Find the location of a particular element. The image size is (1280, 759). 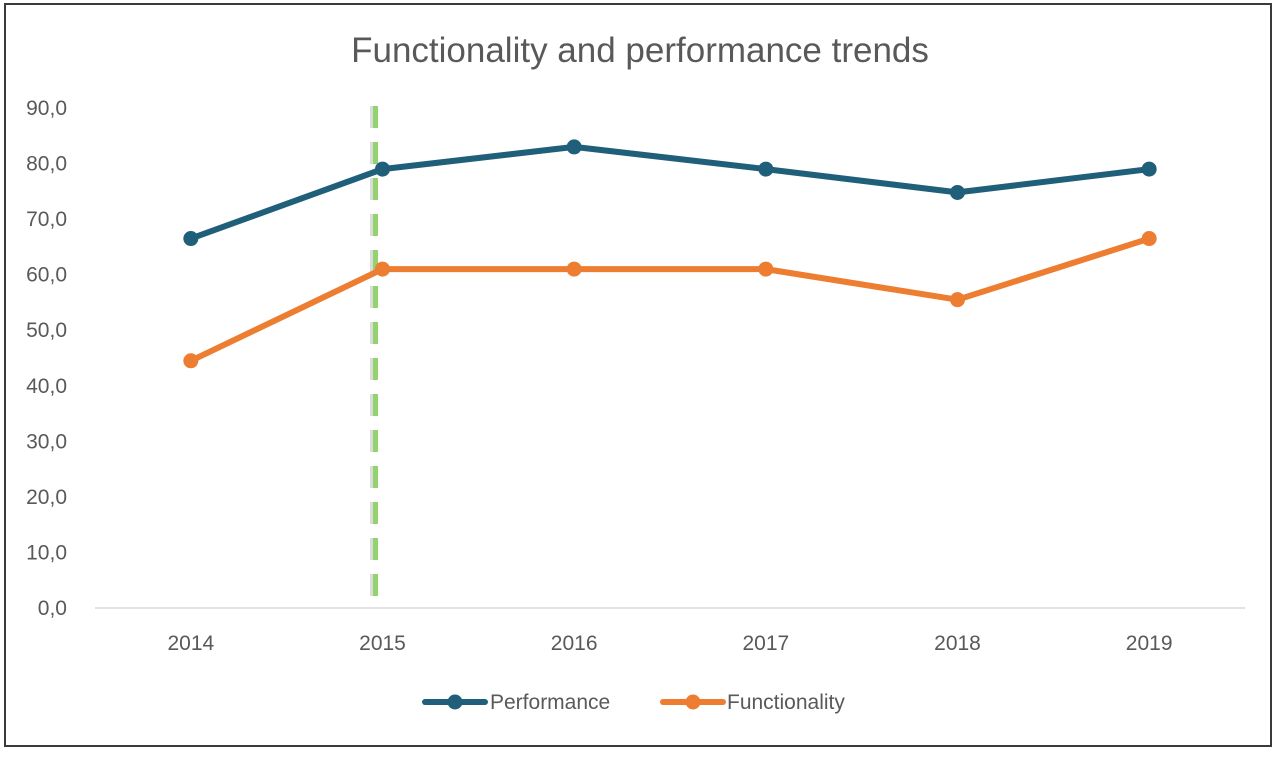

y-tick-label: 70,0 is located at coordinates (46, 219).